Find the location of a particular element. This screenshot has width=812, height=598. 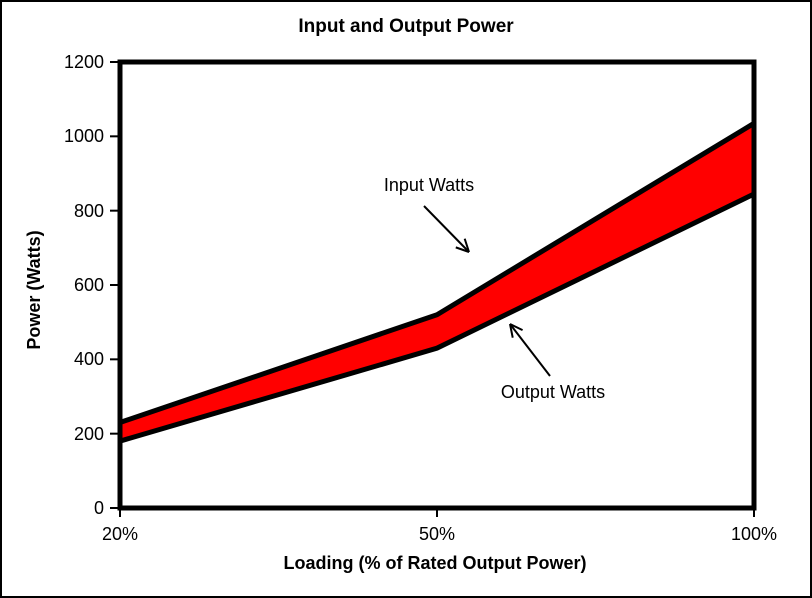

y-tick-label: 200 is located at coordinates (88, 433).